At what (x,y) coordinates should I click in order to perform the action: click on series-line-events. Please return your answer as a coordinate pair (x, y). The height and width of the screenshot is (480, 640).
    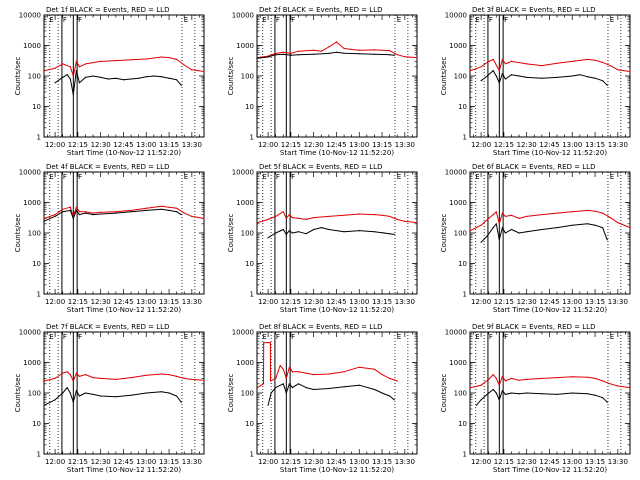
    Looking at the image, I should click on (542, 397).